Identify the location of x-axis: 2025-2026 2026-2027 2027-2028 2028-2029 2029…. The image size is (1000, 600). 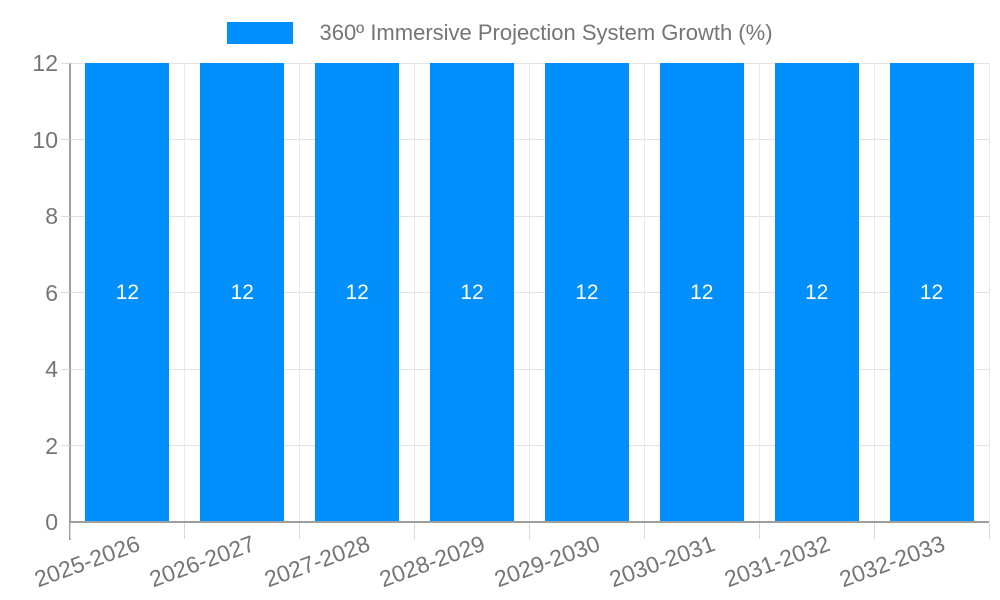
(500, 561).